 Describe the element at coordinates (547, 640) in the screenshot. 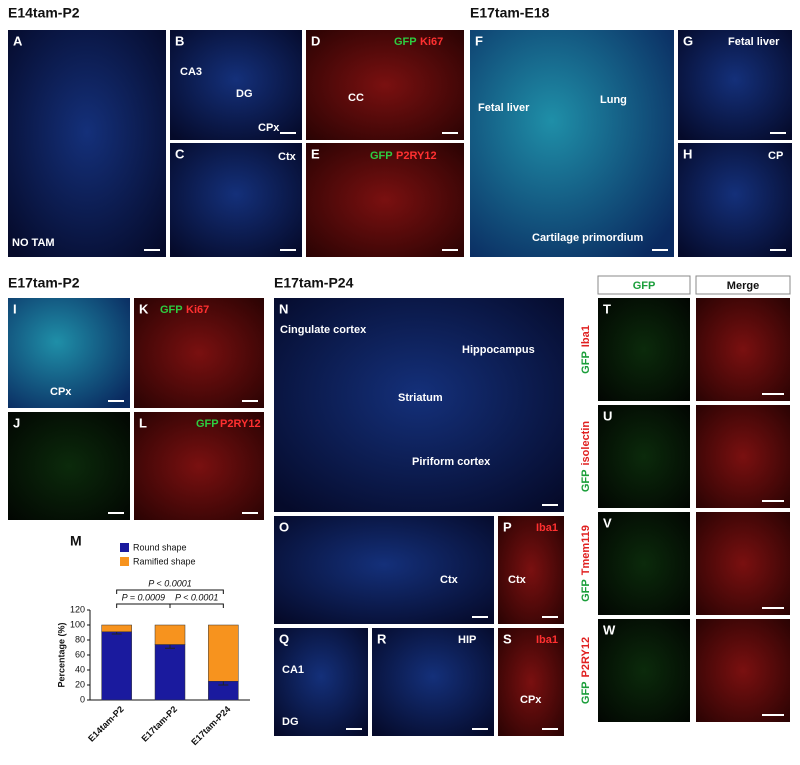

I see `panel-label: Iba1` at that location.